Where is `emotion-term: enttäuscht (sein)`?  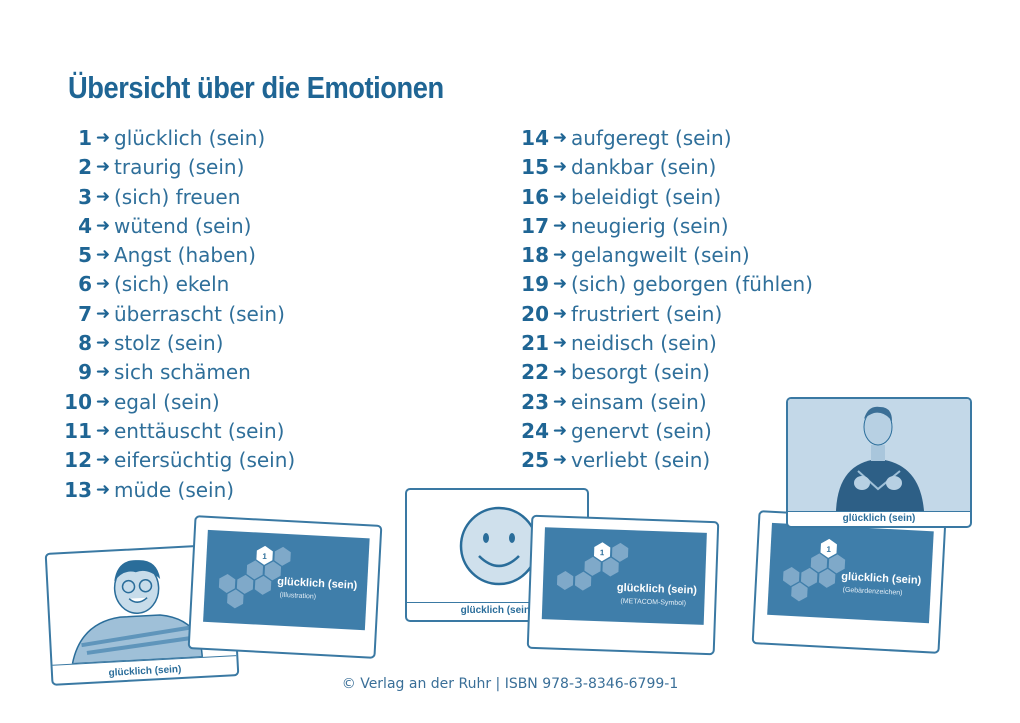 emotion-term: enttäuscht (sein) is located at coordinates (199, 430).